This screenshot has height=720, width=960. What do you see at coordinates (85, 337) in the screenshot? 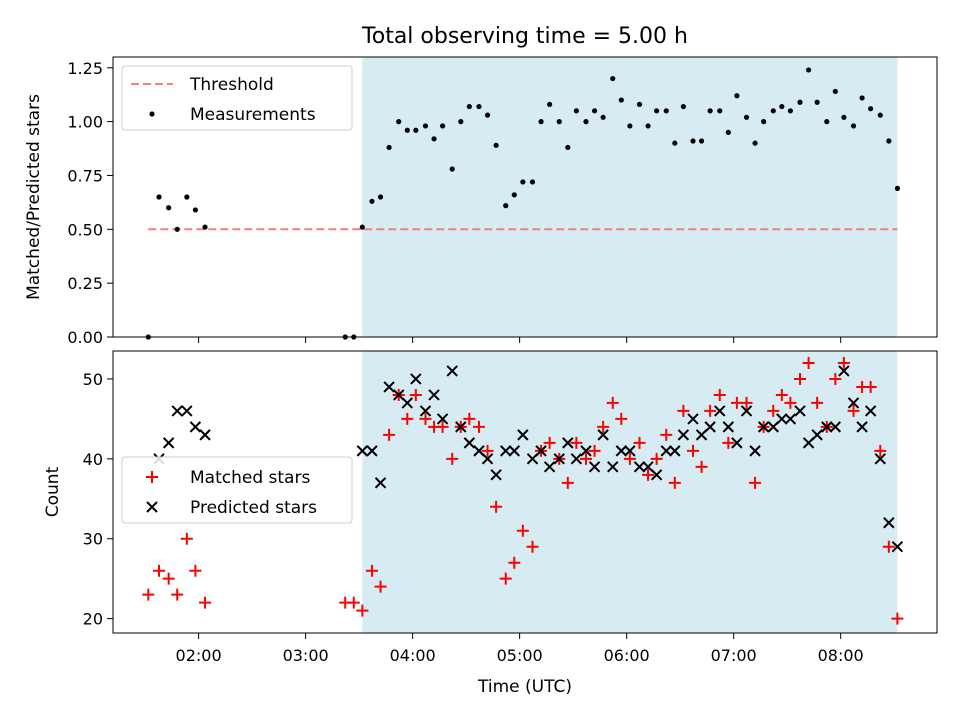
I see `top-ytick-label: 0.00` at bounding box center [85, 337].